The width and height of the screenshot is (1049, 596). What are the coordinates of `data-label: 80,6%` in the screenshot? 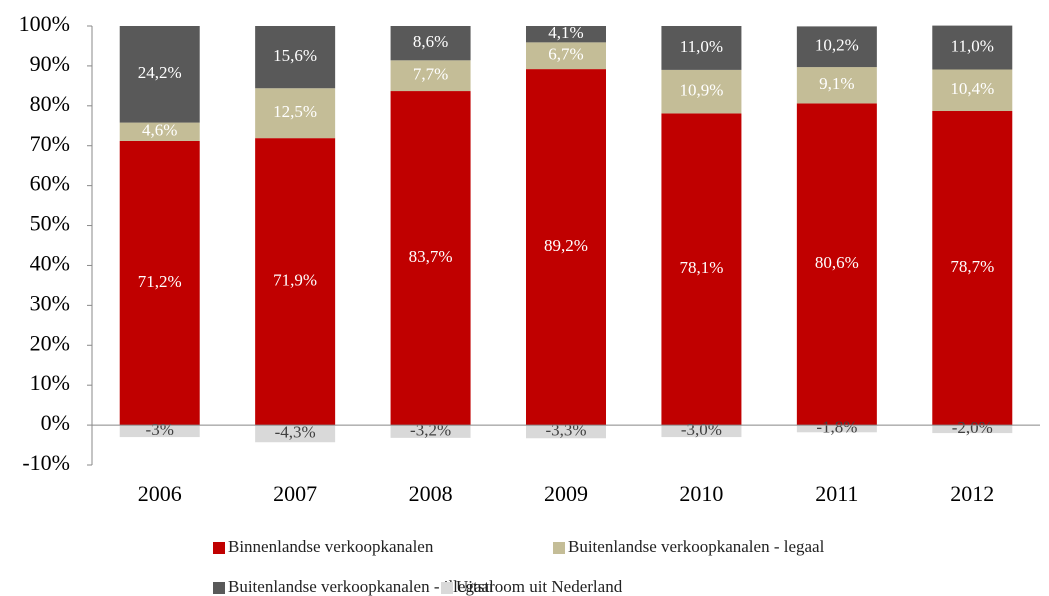 It's located at (837, 262).